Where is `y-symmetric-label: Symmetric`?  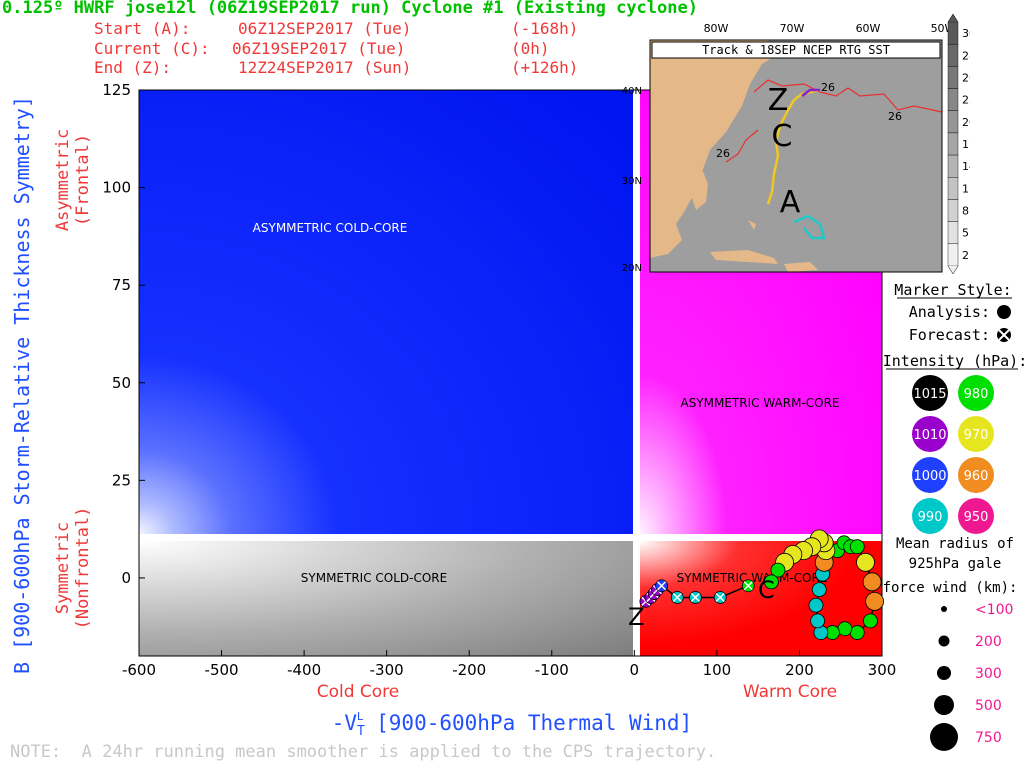
y-symmetric-label: Symmetric is located at coordinates (63, 568).